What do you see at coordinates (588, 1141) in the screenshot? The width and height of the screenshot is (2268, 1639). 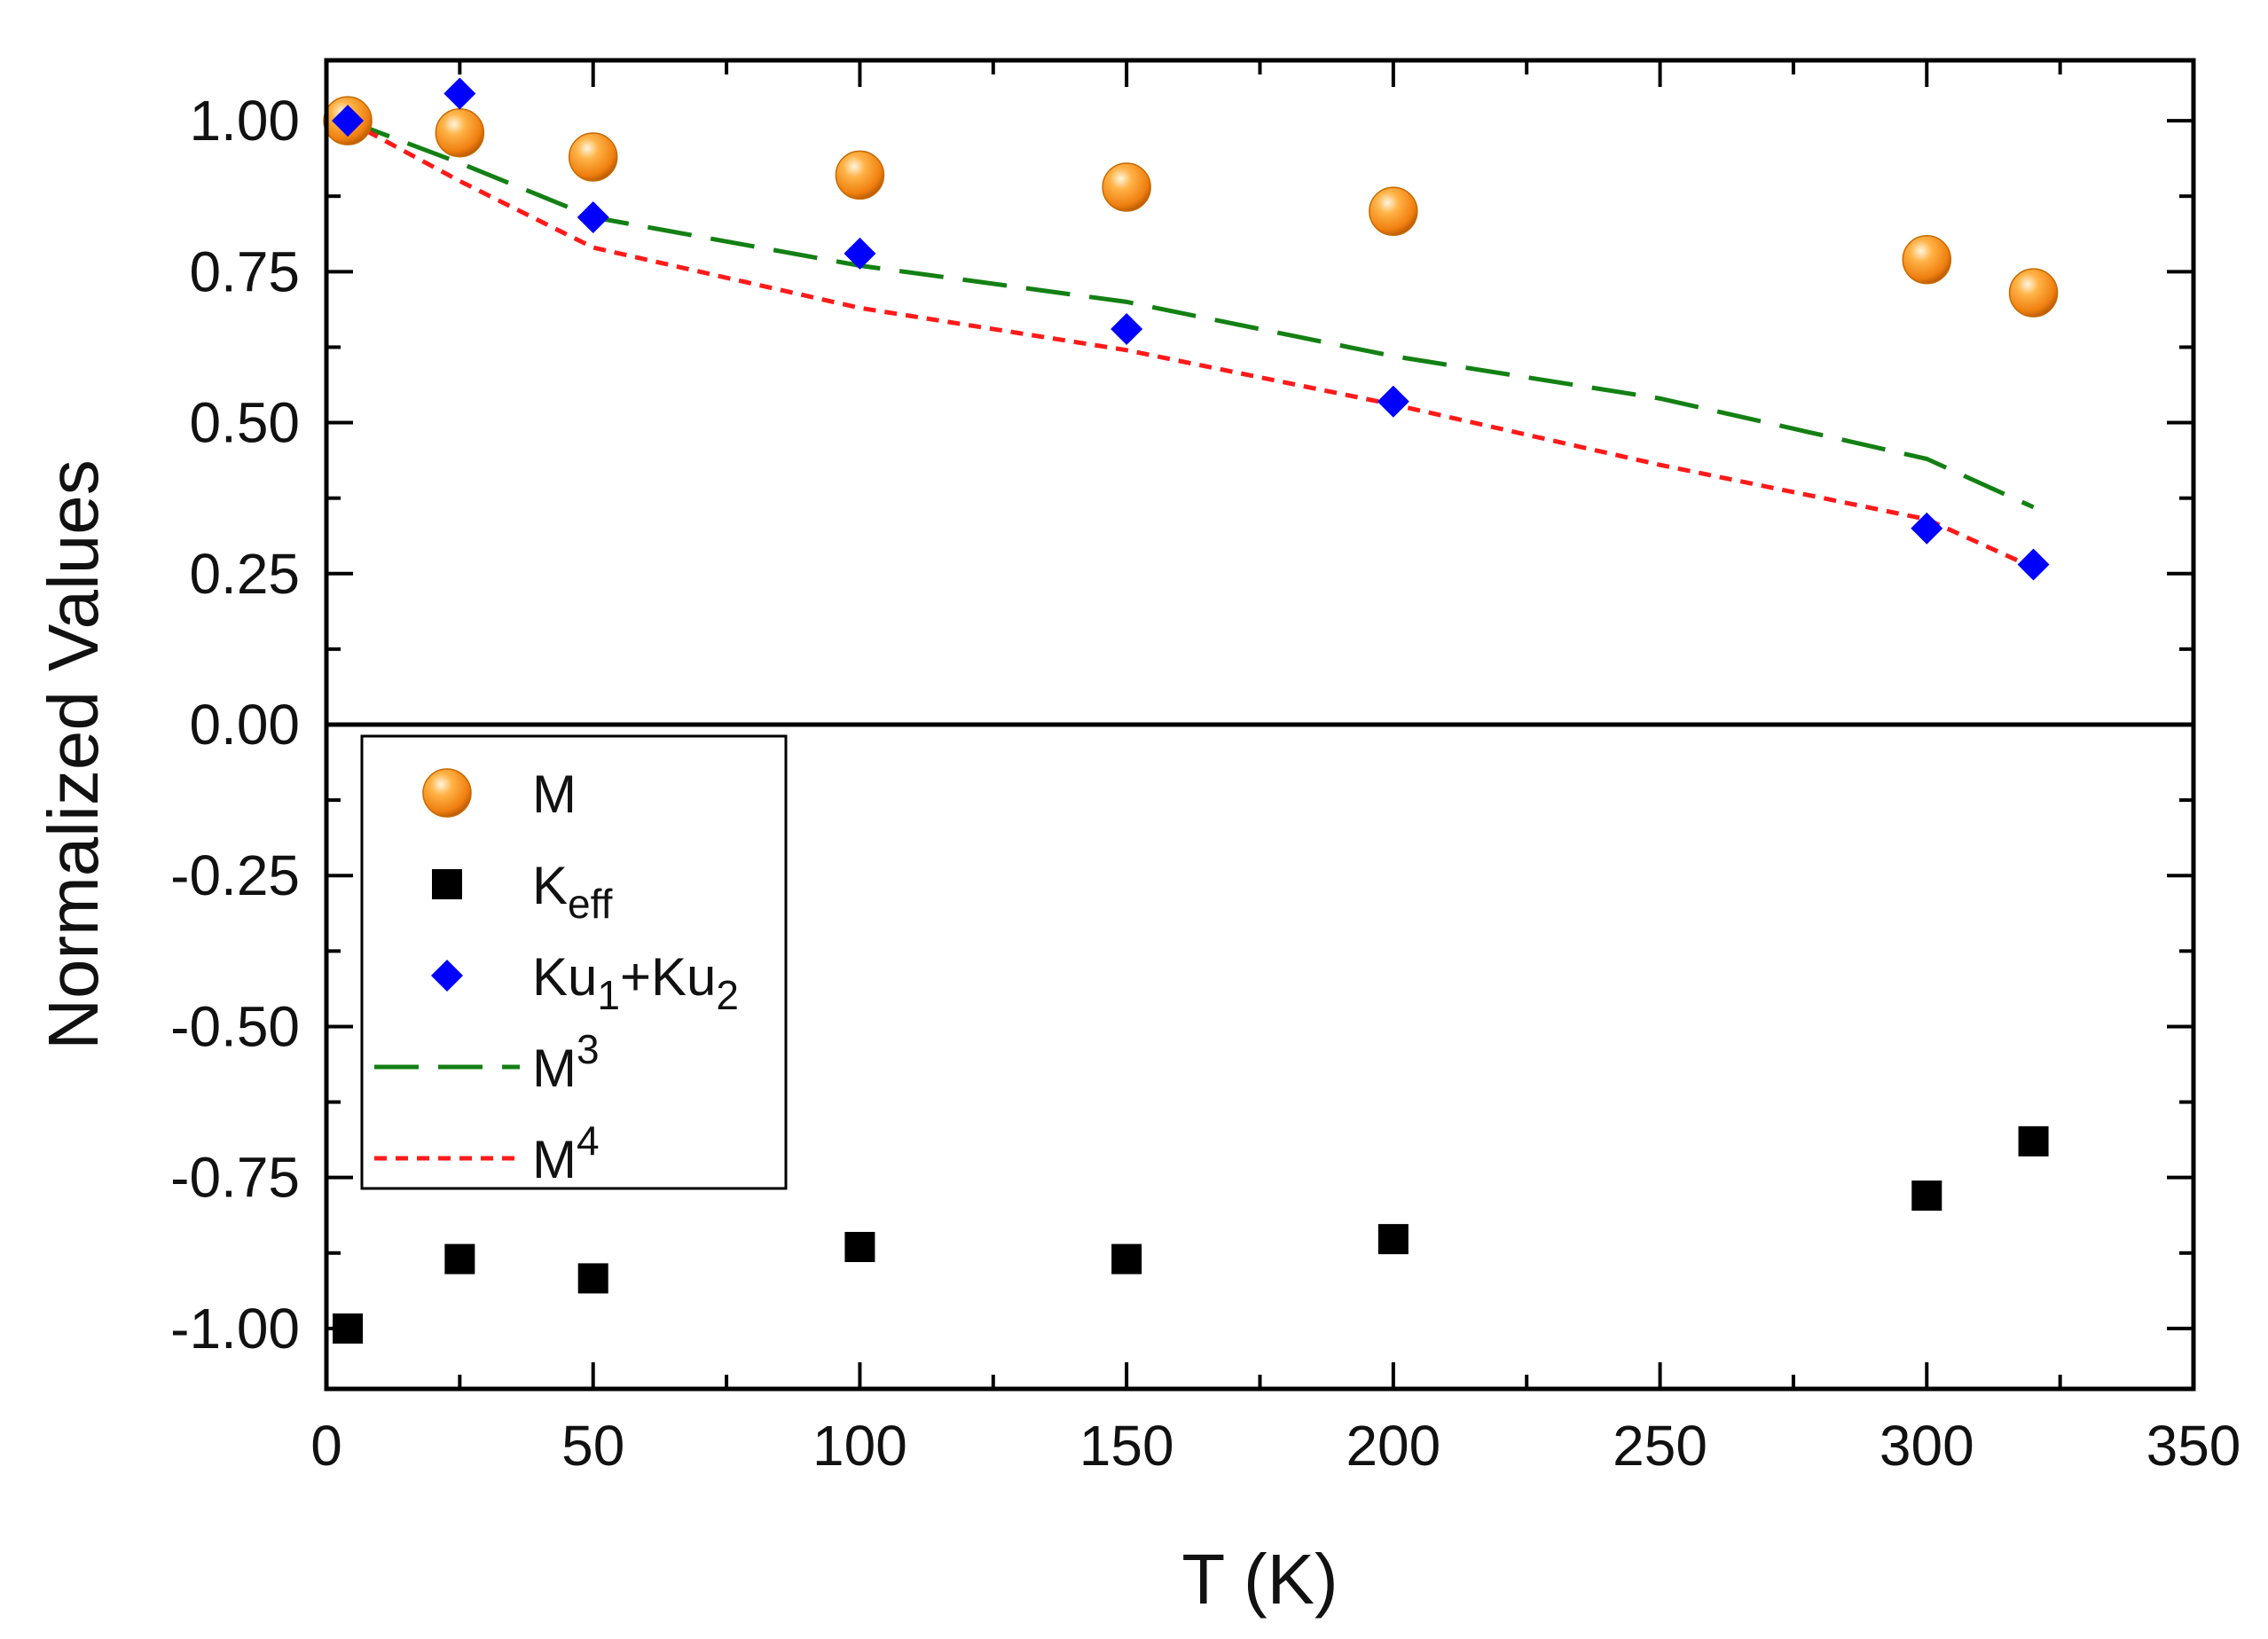 I see `legend-superscript: 4` at bounding box center [588, 1141].